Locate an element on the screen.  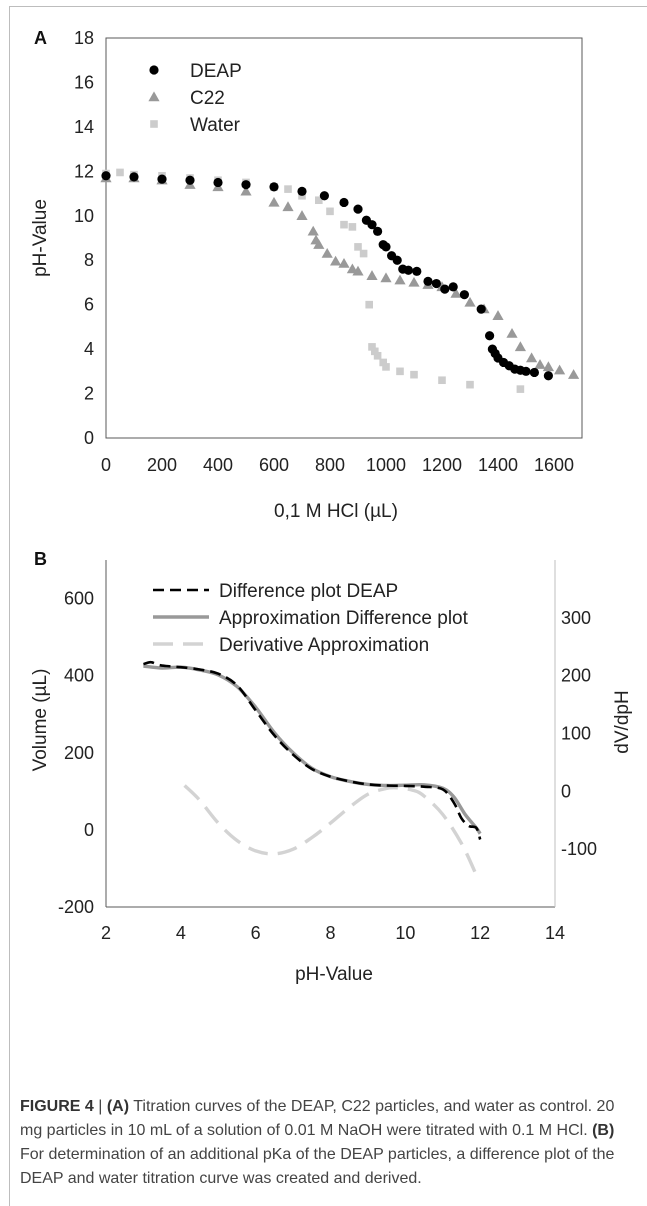
panel-a-x-tick-label: 200 is located at coordinates (162, 465).